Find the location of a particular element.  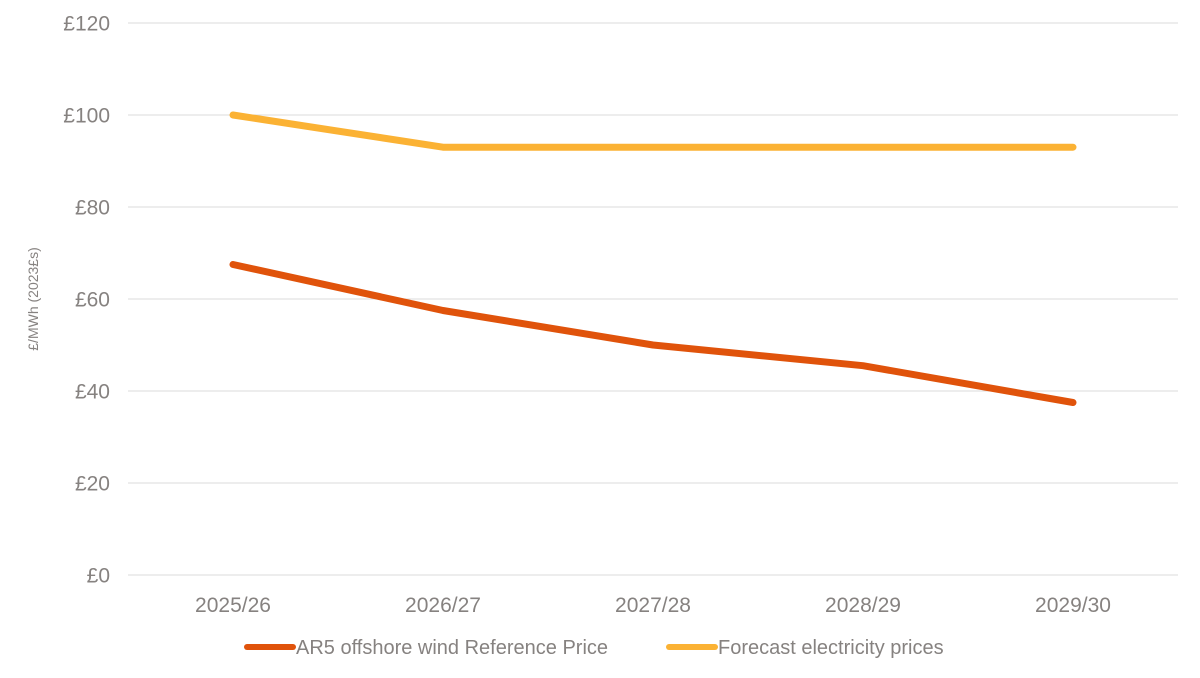

x-tick-label: 2028/29 is located at coordinates (863, 605).